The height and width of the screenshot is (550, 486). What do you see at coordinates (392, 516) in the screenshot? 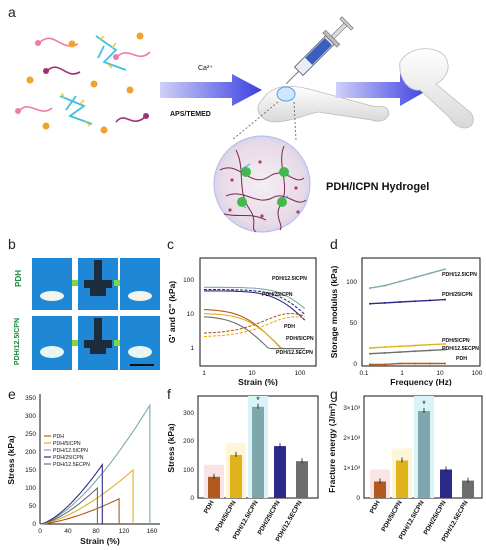
I see `g-xtick: PDH/5ICPN` at bounding box center [392, 516].